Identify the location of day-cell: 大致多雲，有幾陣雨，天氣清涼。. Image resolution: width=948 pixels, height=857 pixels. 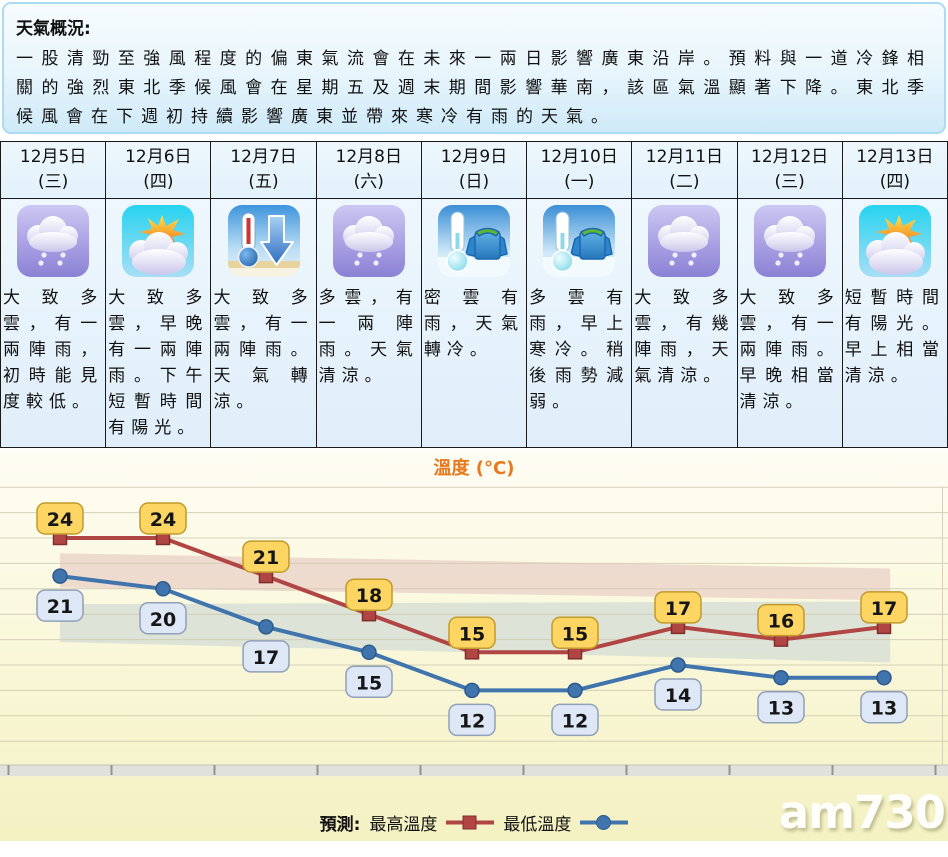
(684, 323).